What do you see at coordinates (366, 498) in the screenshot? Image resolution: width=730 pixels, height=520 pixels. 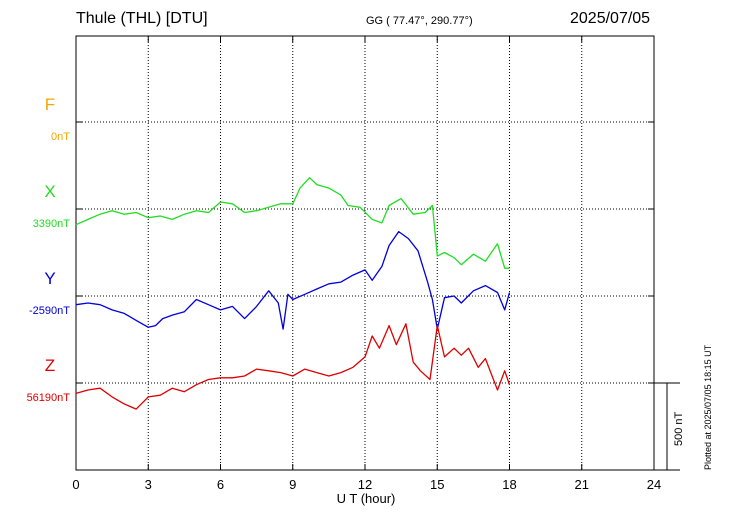 I see `x-axis-label: U T (hour)` at bounding box center [366, 498].